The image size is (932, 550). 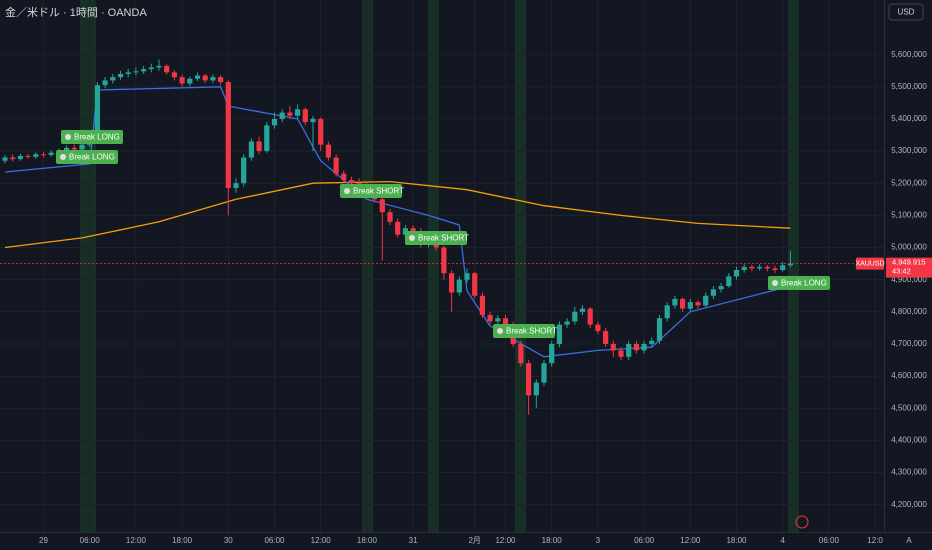 What do you see at coordinates (909, 472) in the screenshot?
I see `y-tick-label: 4,300,000` at bounding box center [909, 472].